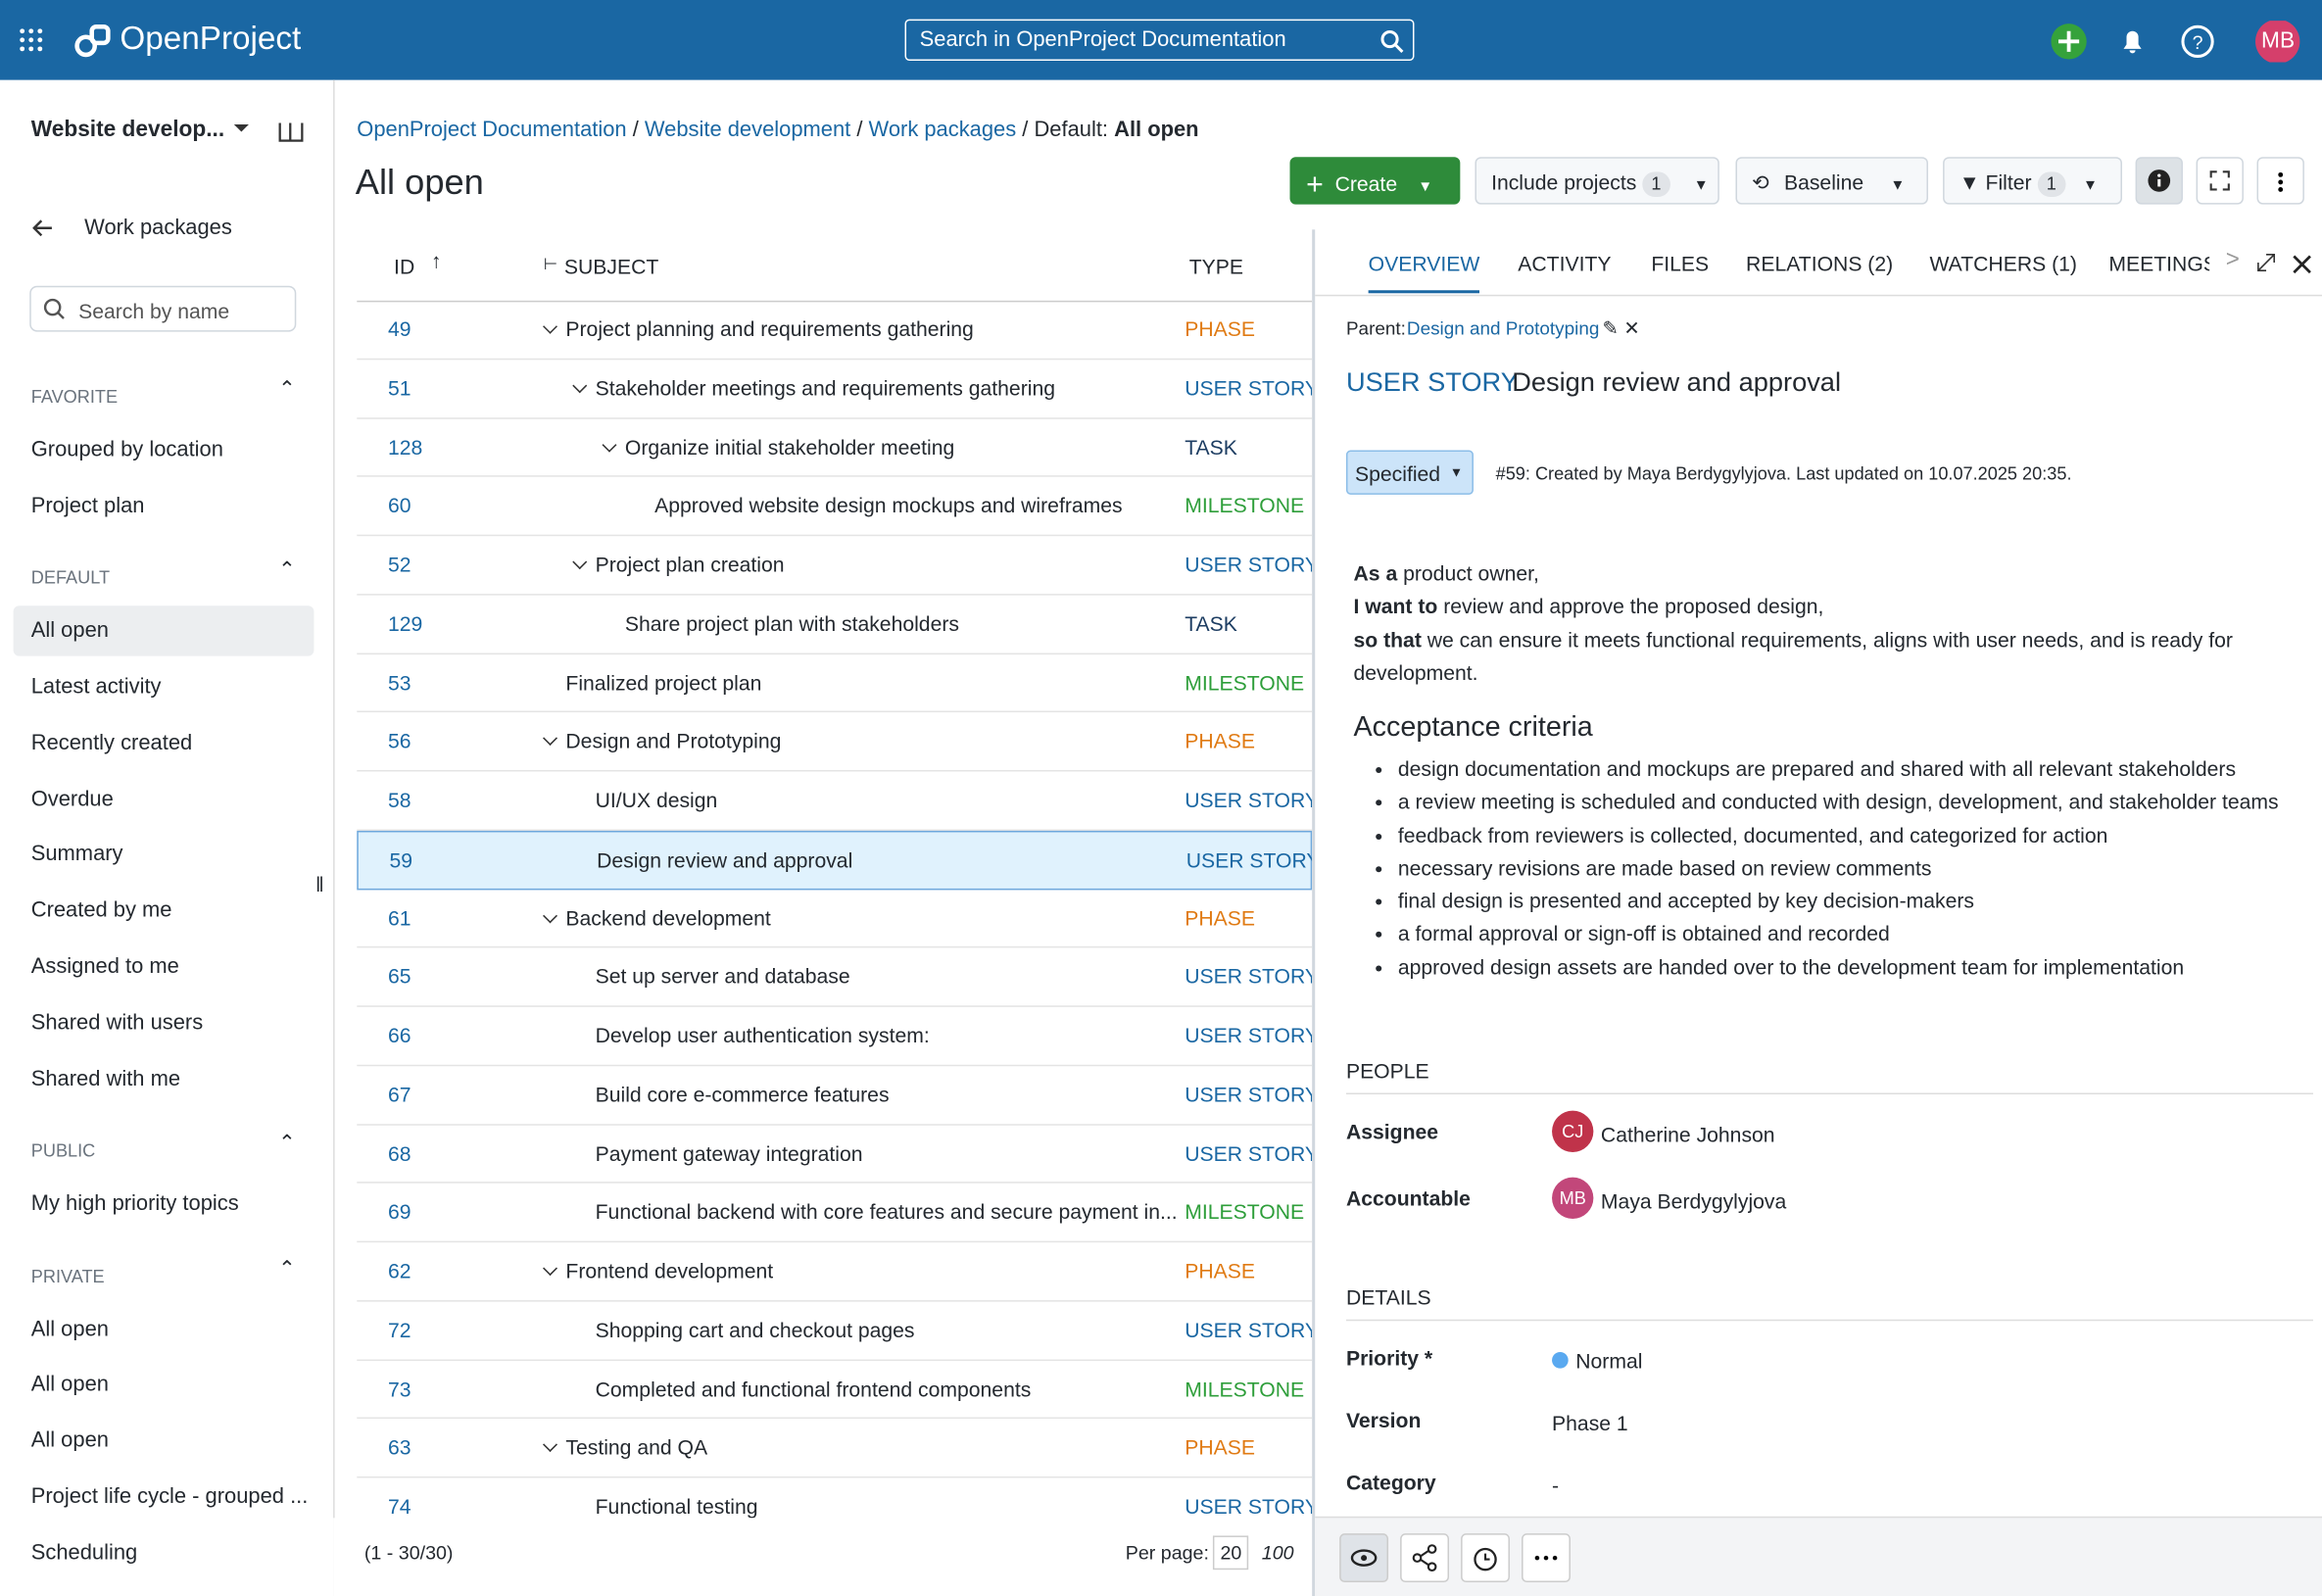  I want to click on back-icon, so click(42, 228).